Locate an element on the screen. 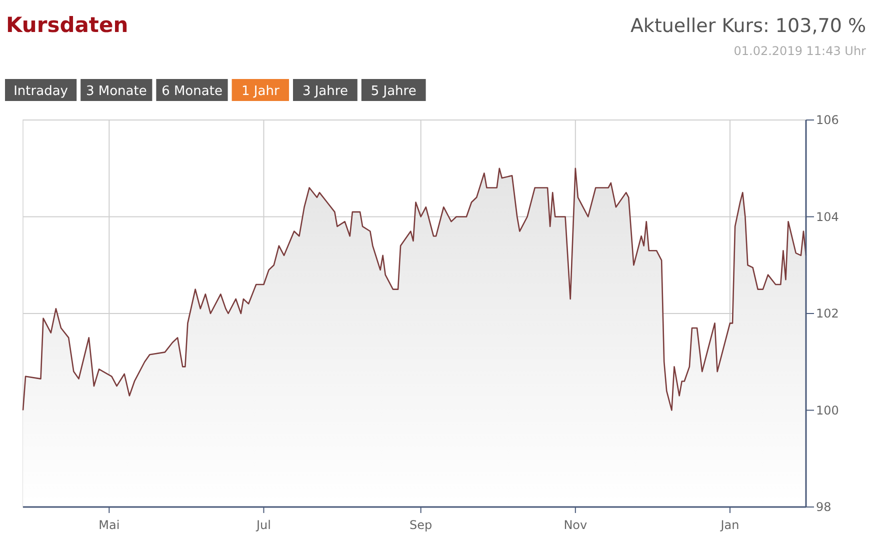  chart-title: Kursdaten is located at coordinates (67, 25).